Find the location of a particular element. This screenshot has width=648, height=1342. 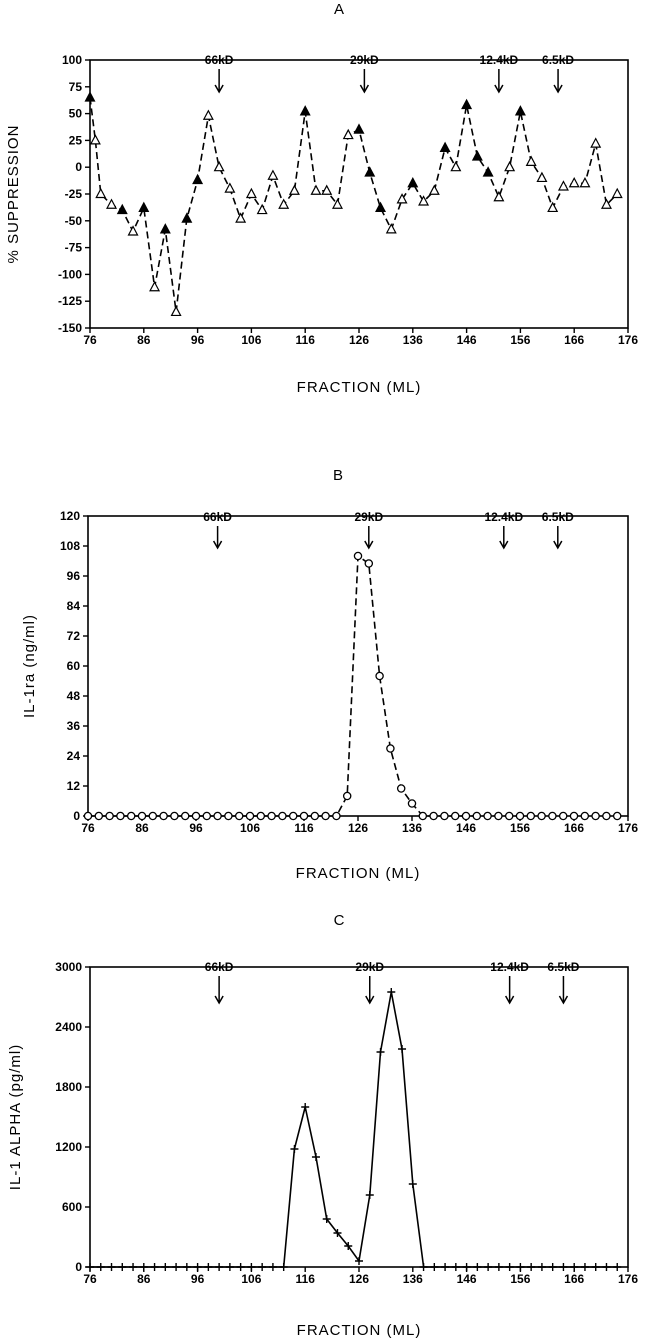

panel-letter: A is located at coordinates (339, 9).